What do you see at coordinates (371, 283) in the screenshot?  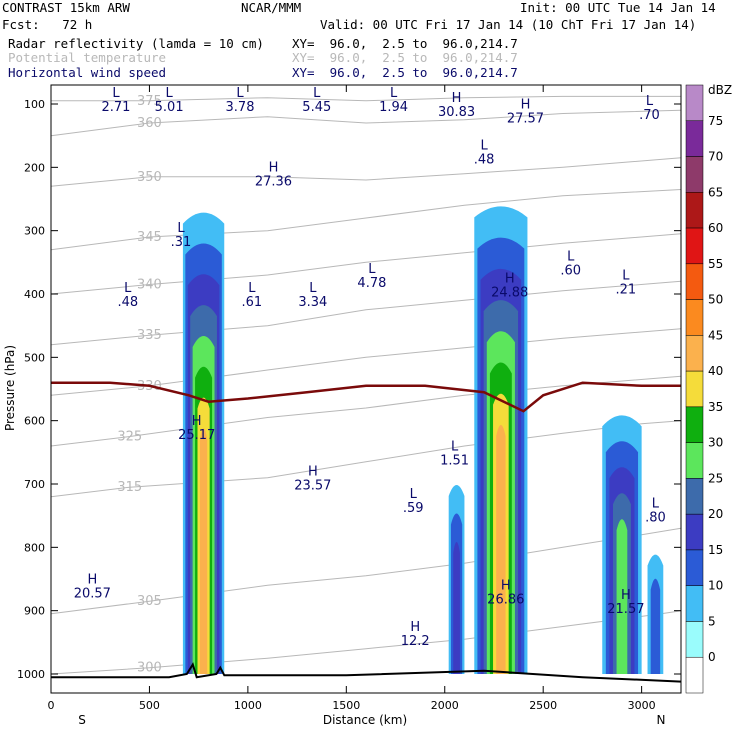 I see `extremum-value: 4.78` at bounding box center [371, 283].